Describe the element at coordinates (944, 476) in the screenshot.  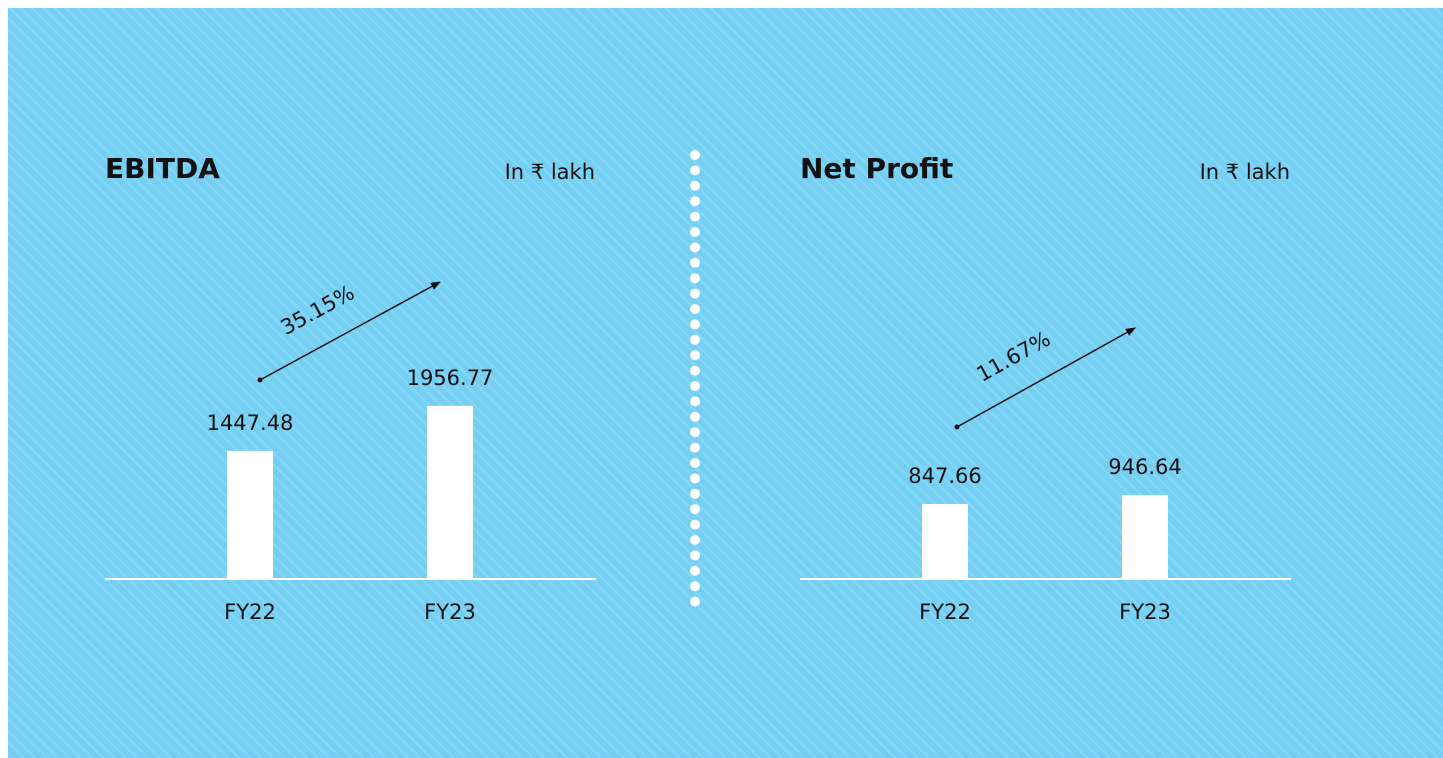
I see `value-label: 847.66` at that location.